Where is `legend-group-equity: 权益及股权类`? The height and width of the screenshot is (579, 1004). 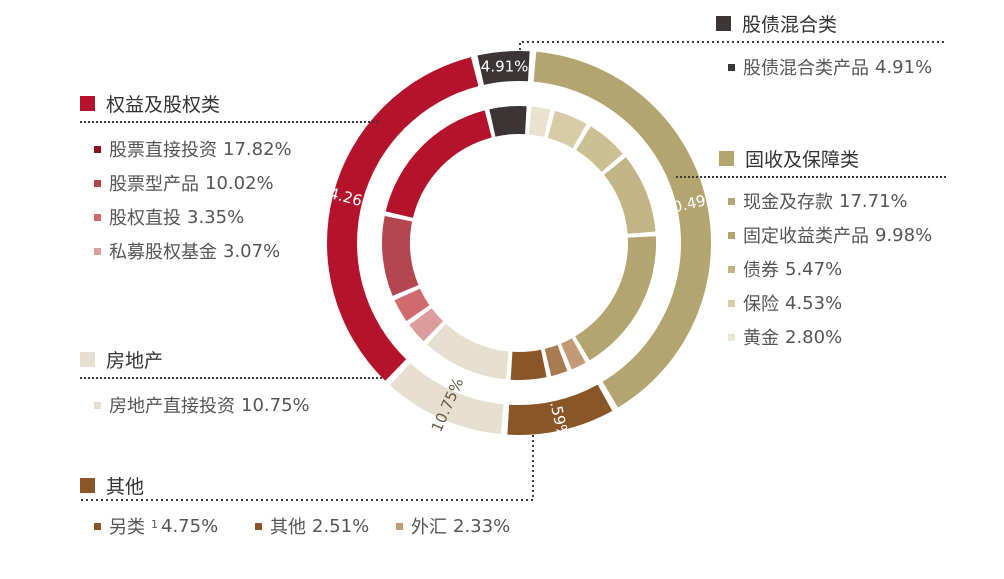 legend-group-equity: 权益及股权类 is located at coordinates (150, 103).